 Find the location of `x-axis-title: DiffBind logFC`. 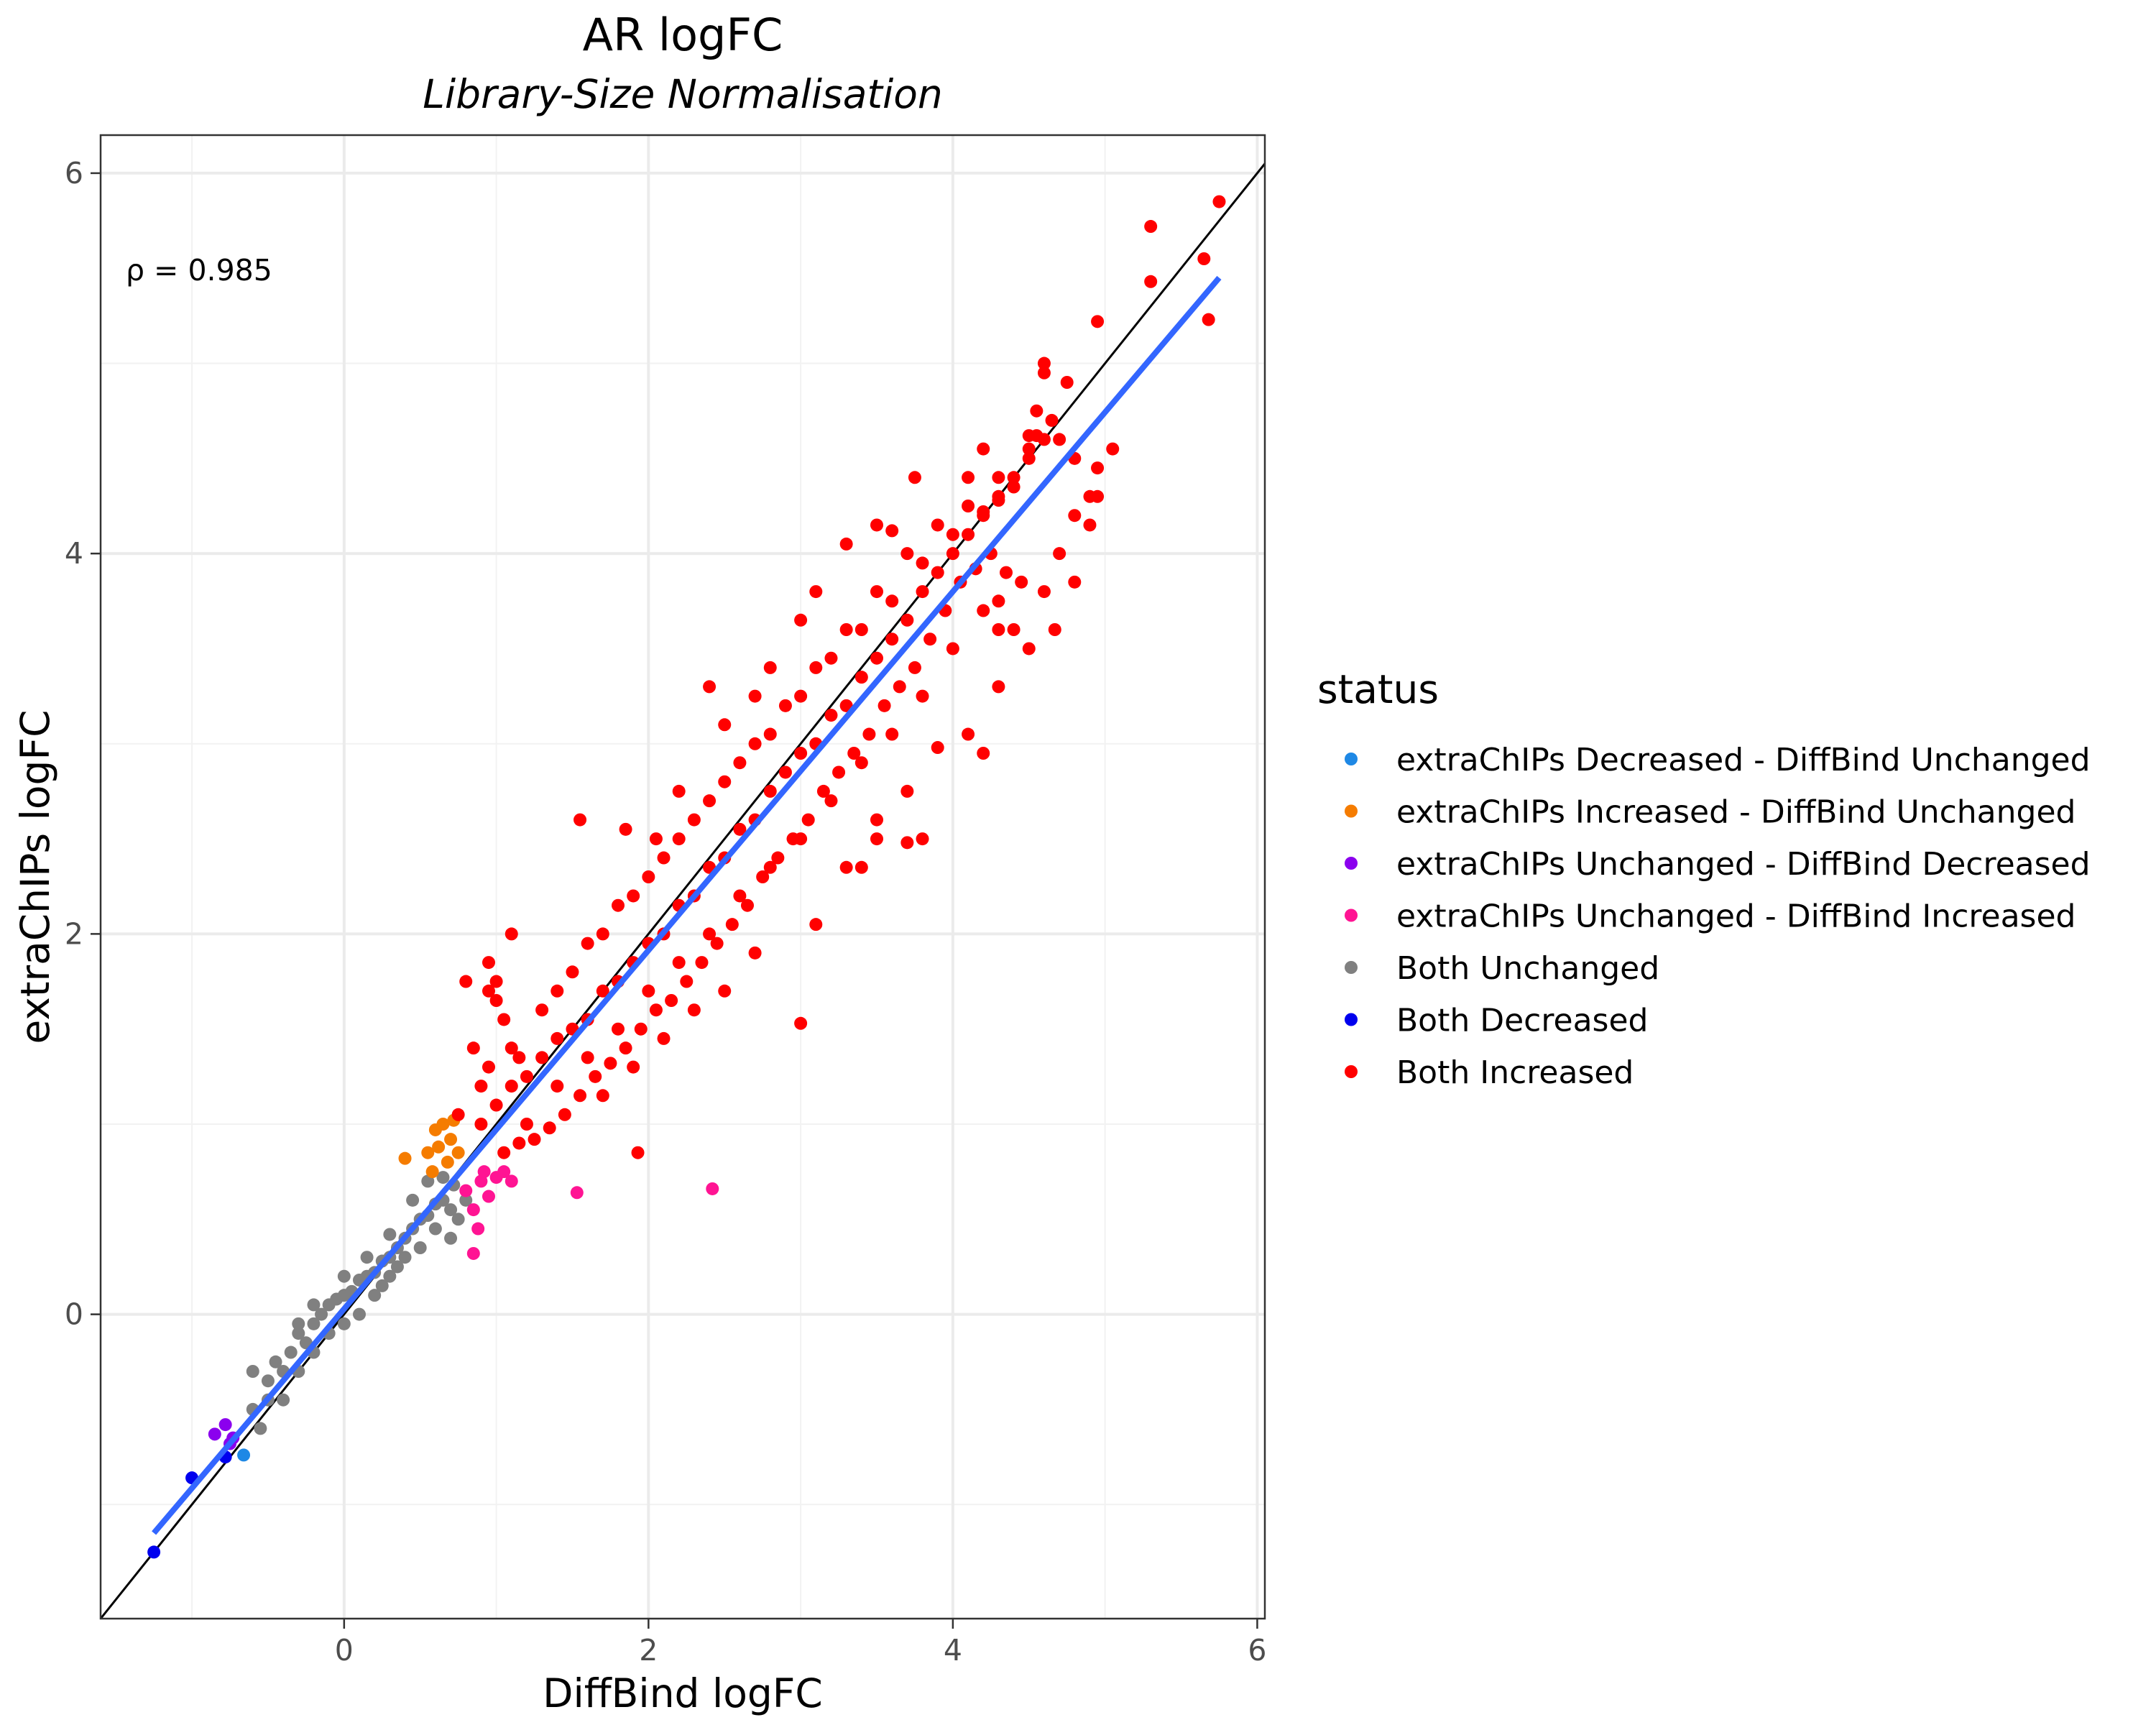

x-axis-title: DiffBind logFC is located at coordinates (683, 1693).